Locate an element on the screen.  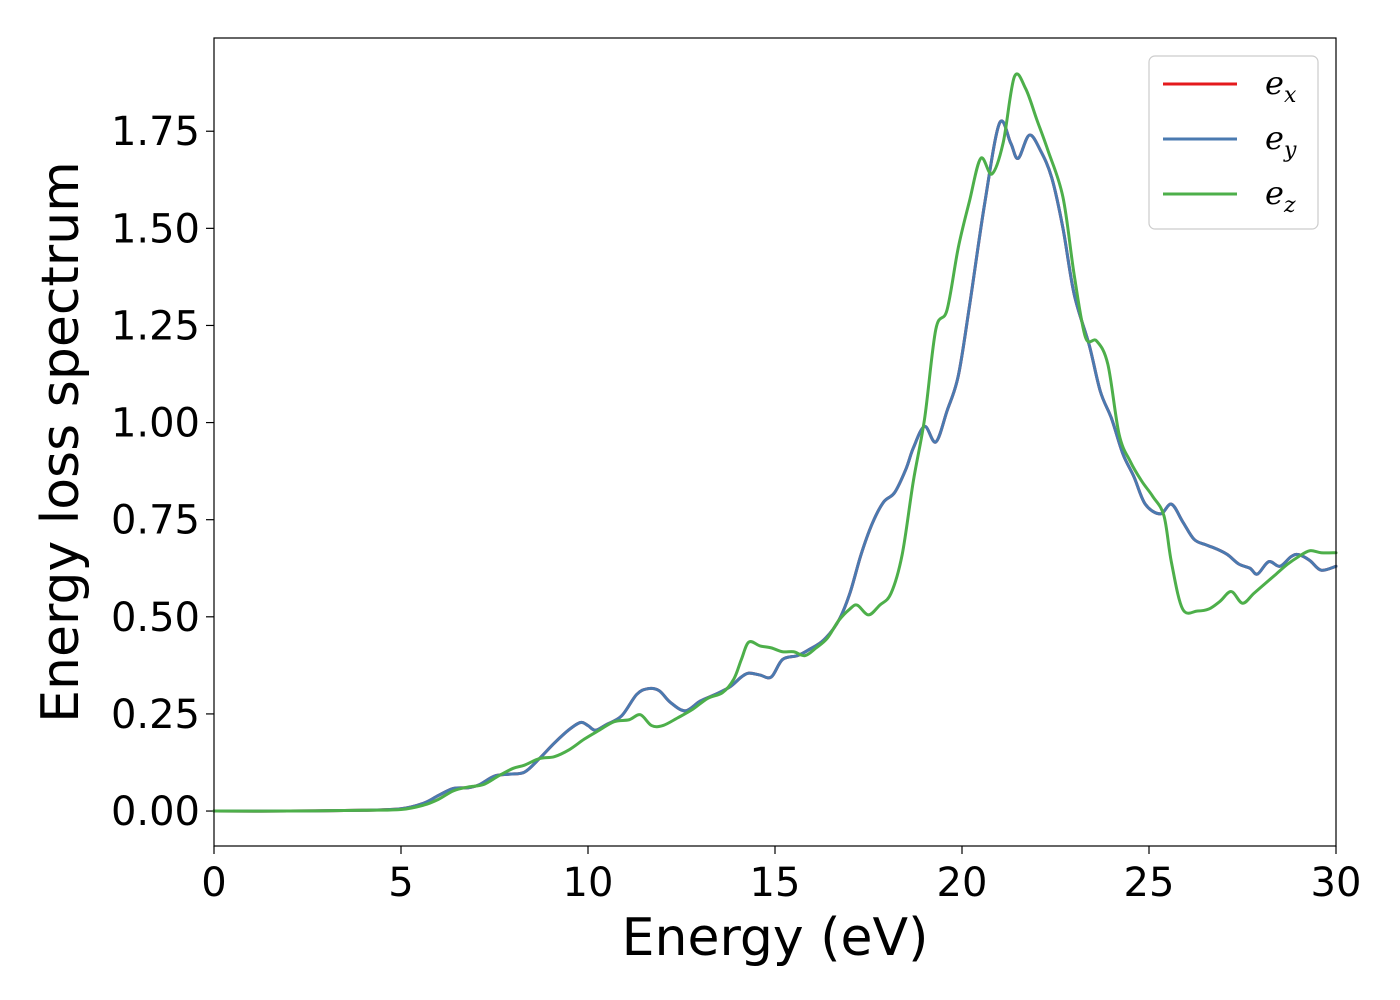
x-tick-label: 30 is located at coordinates (1336, 883).